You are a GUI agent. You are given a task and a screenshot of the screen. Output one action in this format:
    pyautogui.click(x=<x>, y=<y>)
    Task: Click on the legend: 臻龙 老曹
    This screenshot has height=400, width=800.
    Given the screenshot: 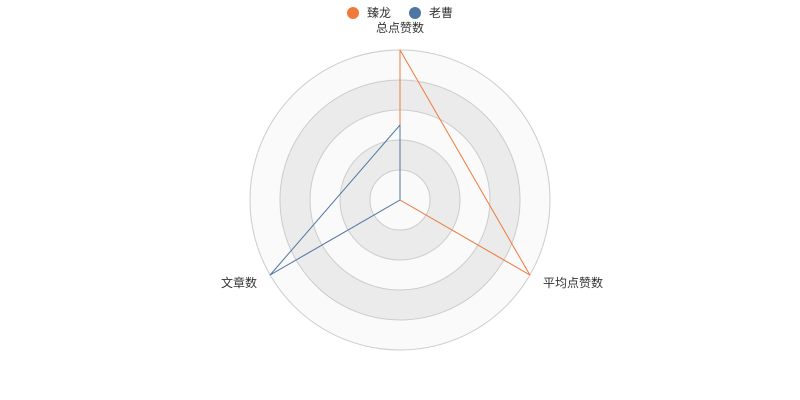 What is the action you would take?
    pyautogui.click(x=400, y=12)
    